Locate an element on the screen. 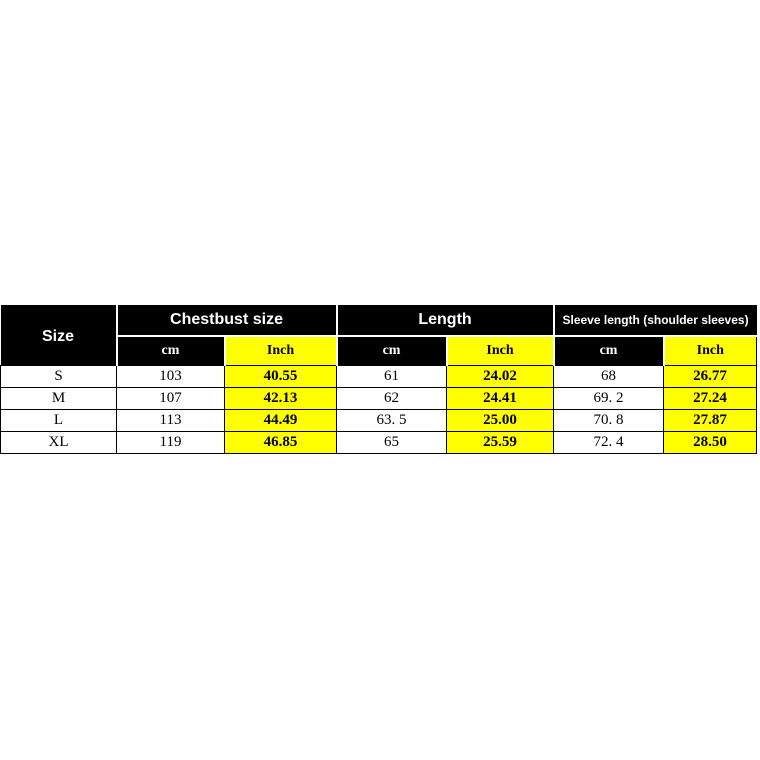  length-inch-cell: 24.02 is located at coordinates (500, 376).